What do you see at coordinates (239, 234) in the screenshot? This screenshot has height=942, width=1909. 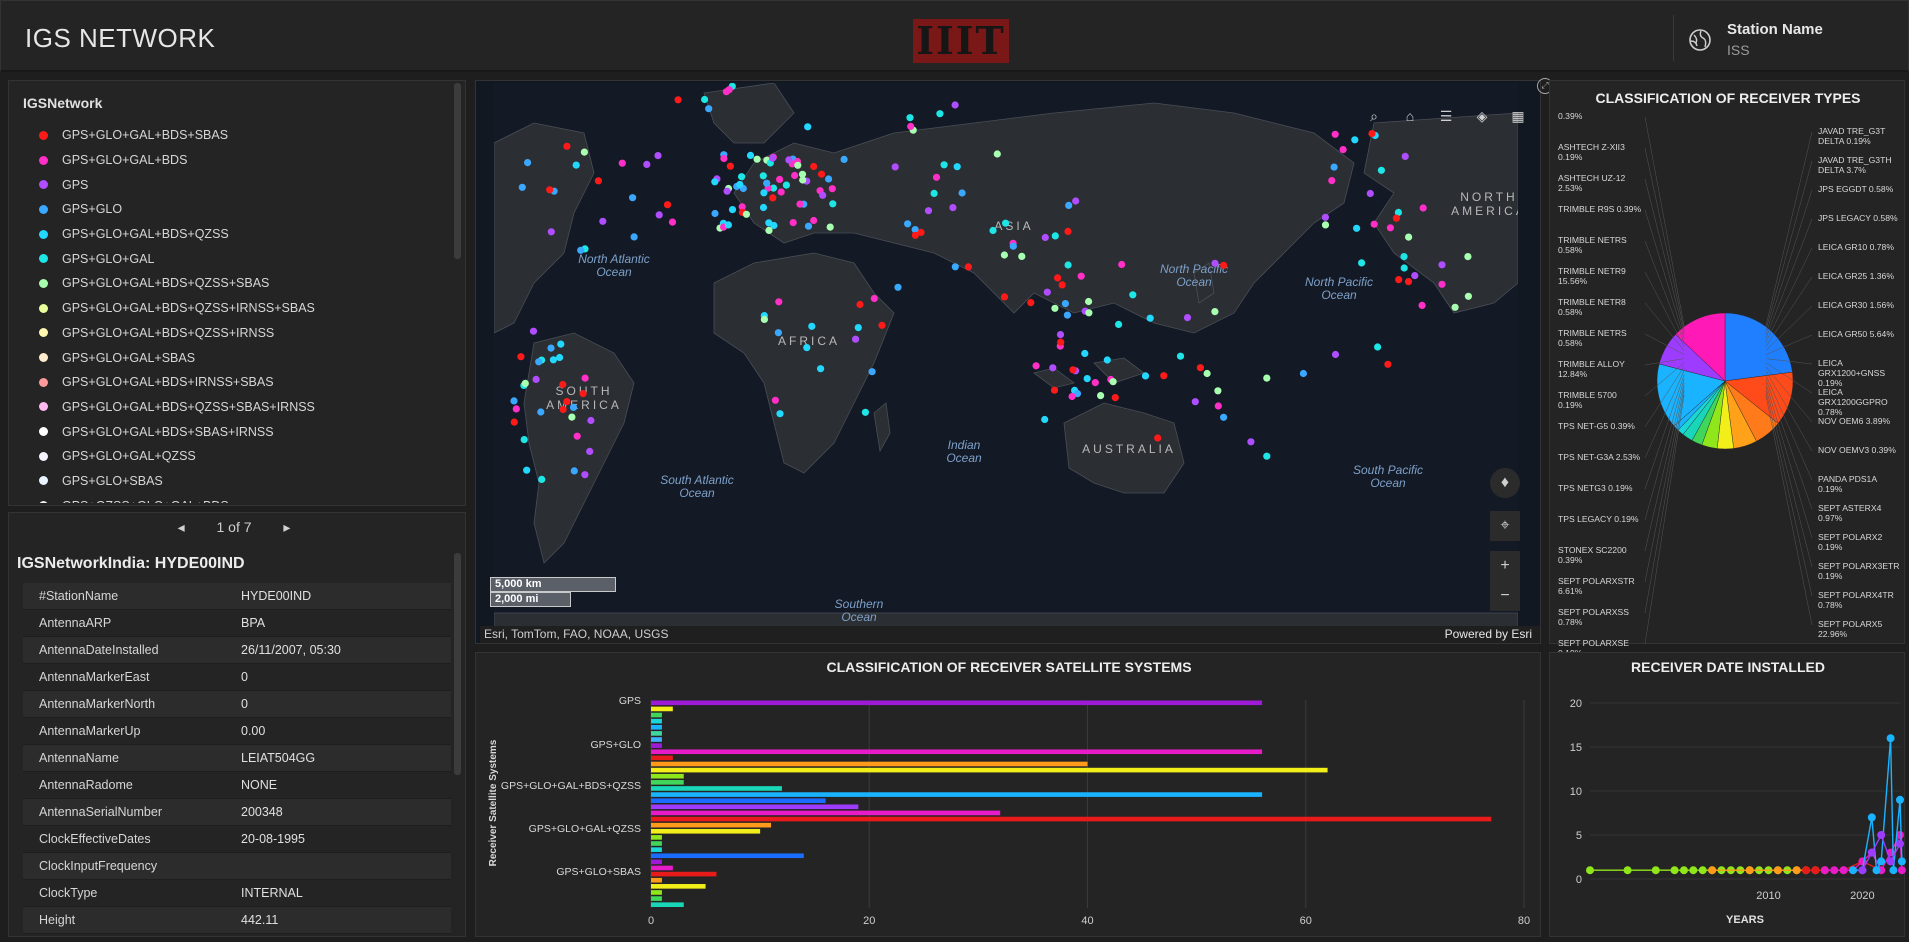 I see `legend-item: GPS+GLO+GAL+BDS+QZSS` at bounding box center [239, 234].